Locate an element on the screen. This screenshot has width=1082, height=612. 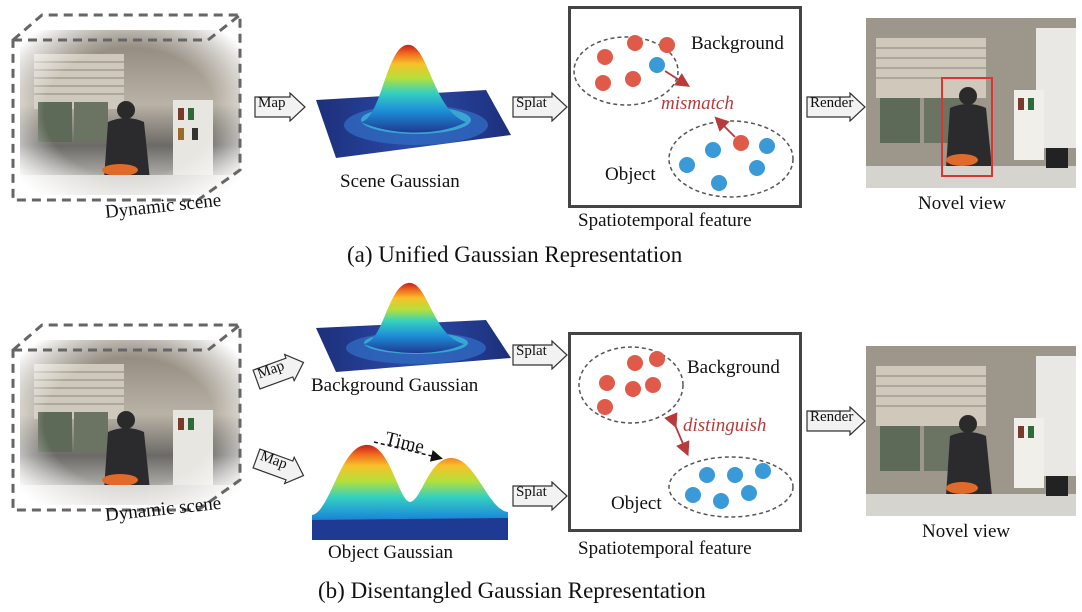
dynamic-scene-image-a is located at coordinates (126, 107).